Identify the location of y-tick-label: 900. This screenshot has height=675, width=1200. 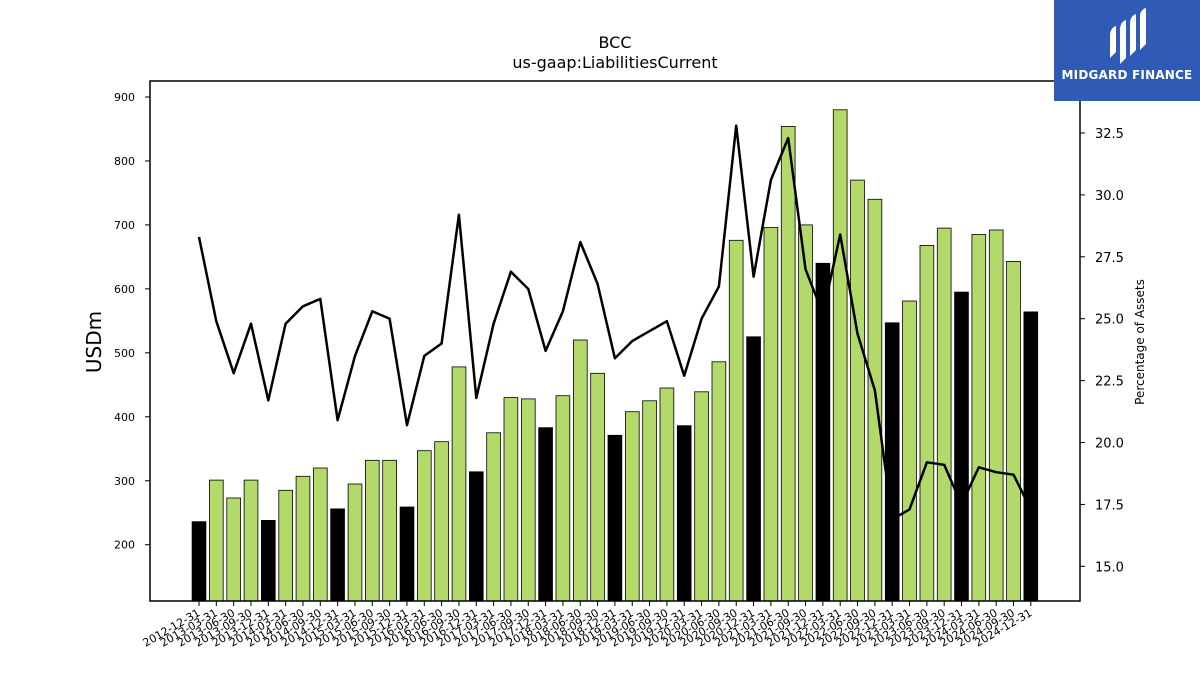
(124, 97).